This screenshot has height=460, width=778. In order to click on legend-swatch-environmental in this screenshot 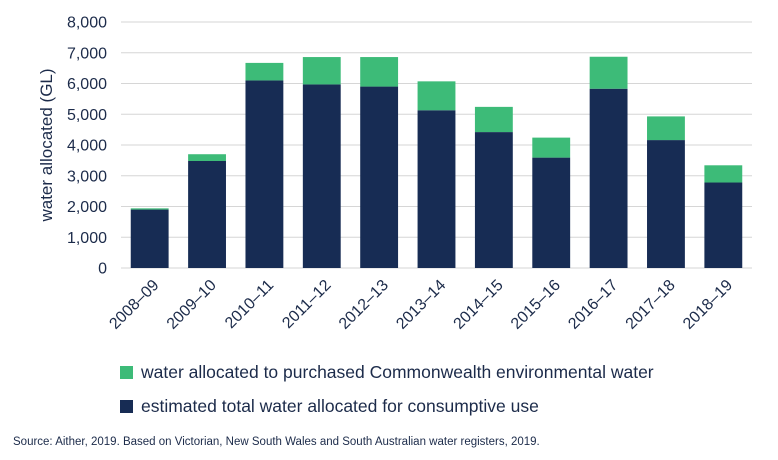, I will do `click(126, 372)`.